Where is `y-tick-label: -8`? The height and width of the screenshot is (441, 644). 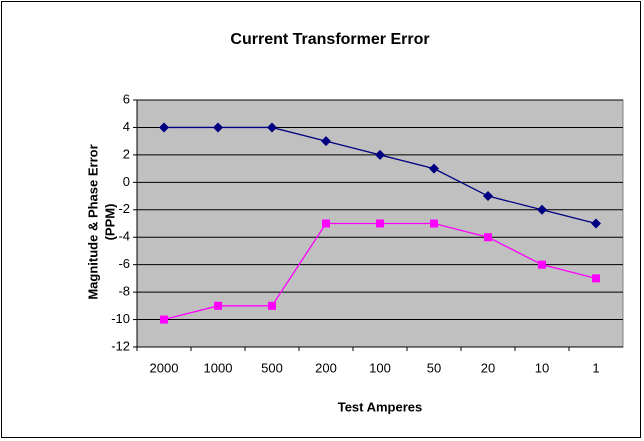
y-tick-label: -8 is located at coordinates (124, 291).